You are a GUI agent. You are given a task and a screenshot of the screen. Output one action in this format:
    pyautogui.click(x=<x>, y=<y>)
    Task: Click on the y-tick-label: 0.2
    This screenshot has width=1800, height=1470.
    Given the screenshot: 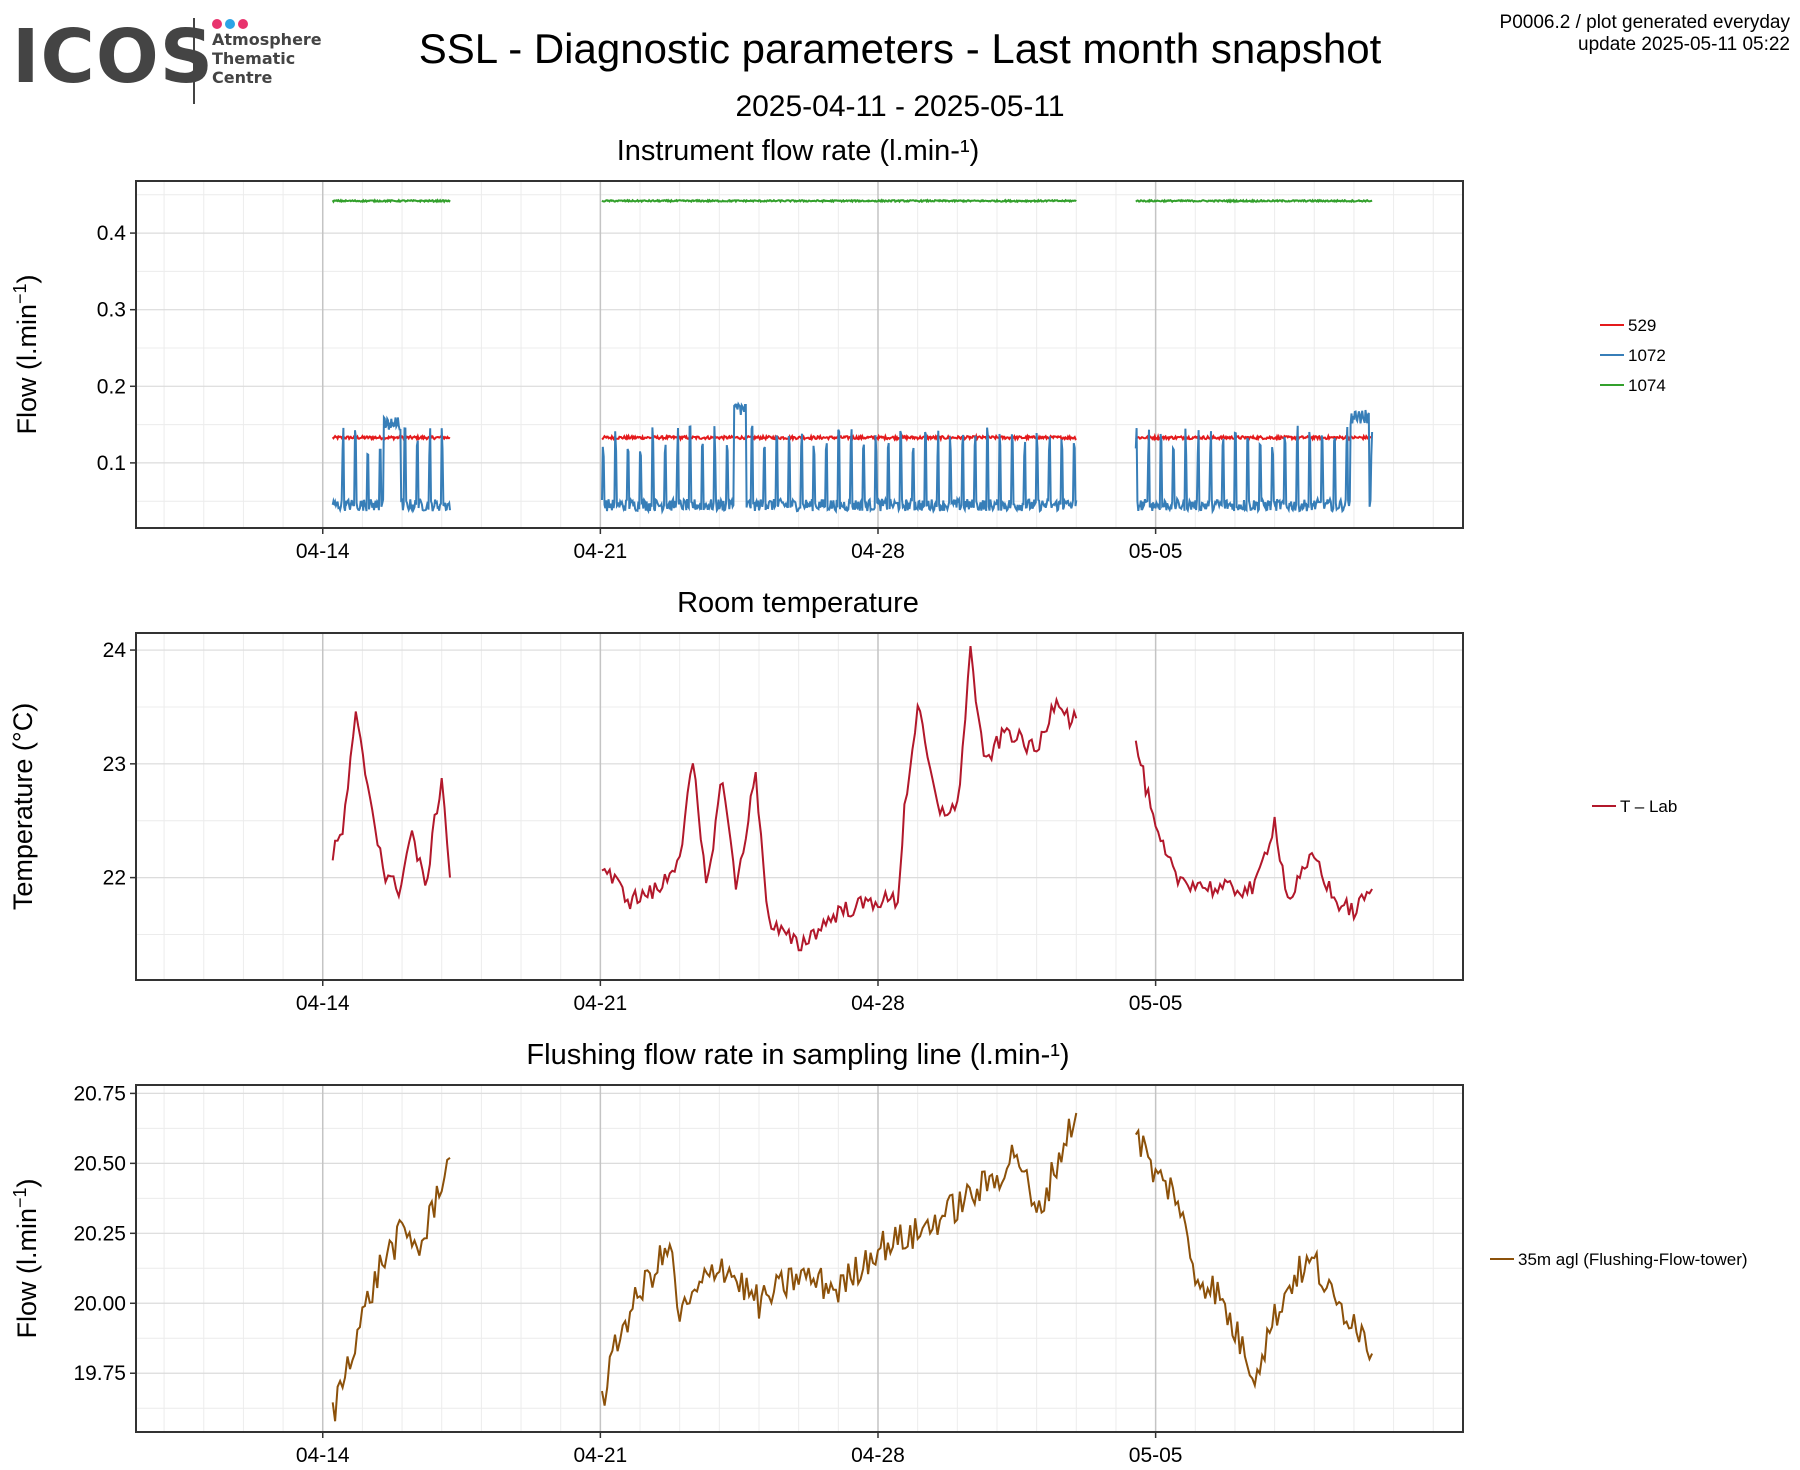 What is the action you would take?
    pyautogui.click(x=111, y=386)
    